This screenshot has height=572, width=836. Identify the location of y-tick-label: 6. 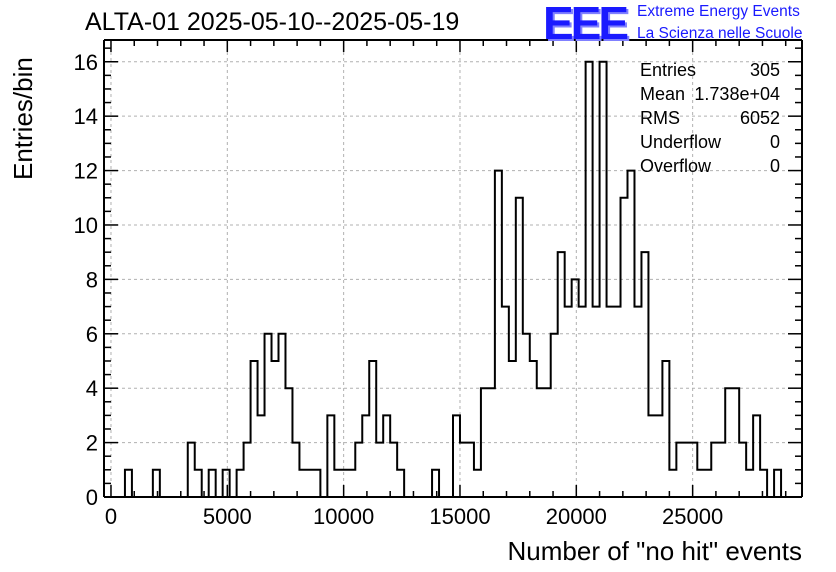
(92, 334).